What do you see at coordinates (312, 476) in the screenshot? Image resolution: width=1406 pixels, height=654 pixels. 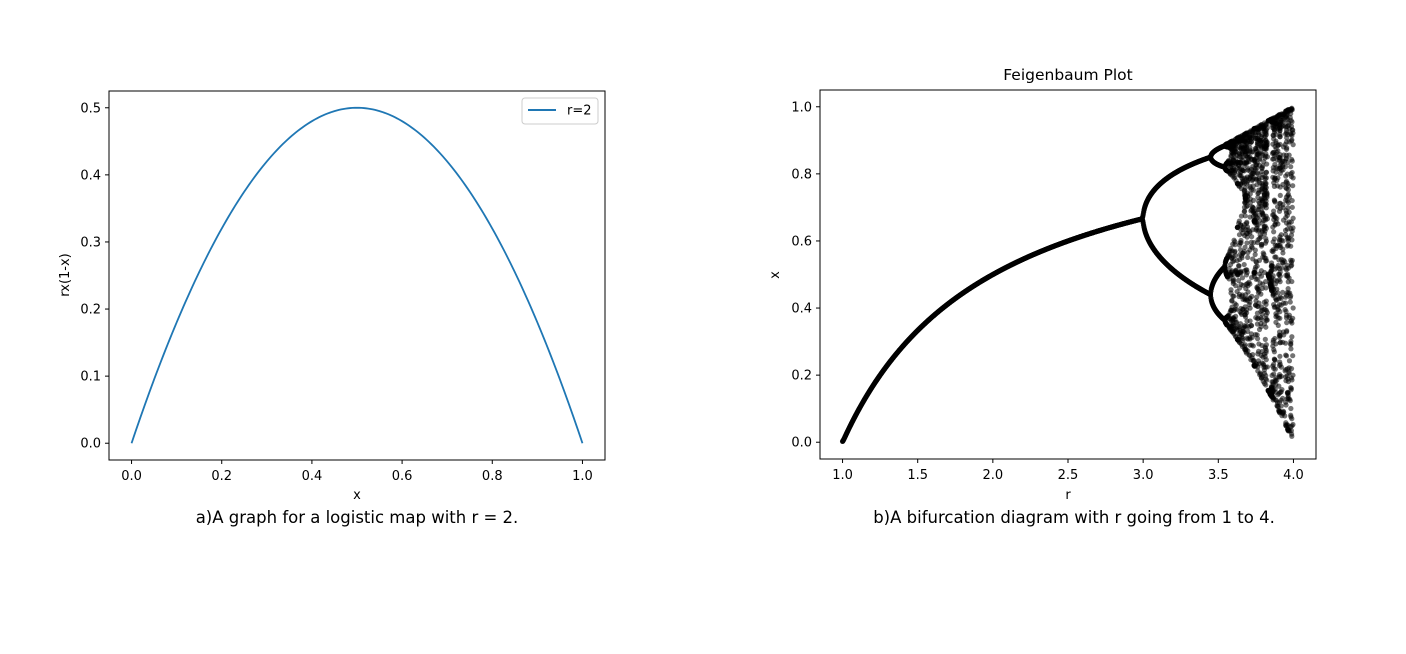 I see `x-tick-label: 0.4` at bounding box center [312, 476].